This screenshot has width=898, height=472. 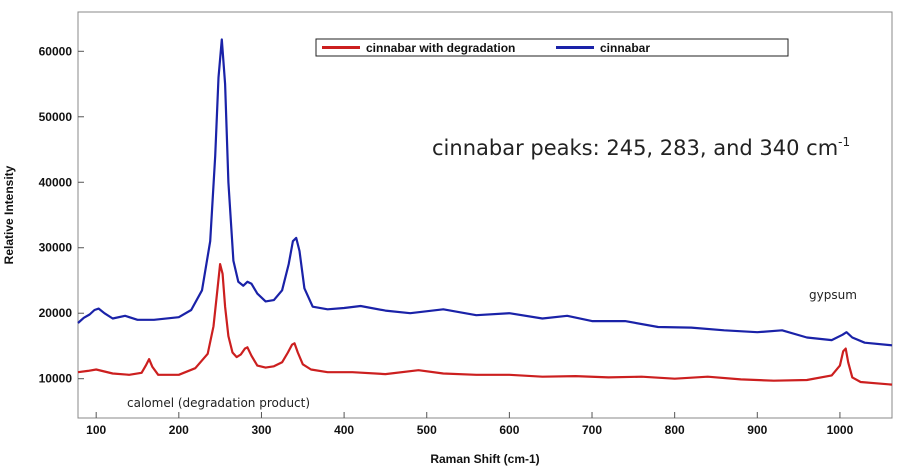 I want to click on annotation-gypsum: gypsum, so click(x=833, y=295).